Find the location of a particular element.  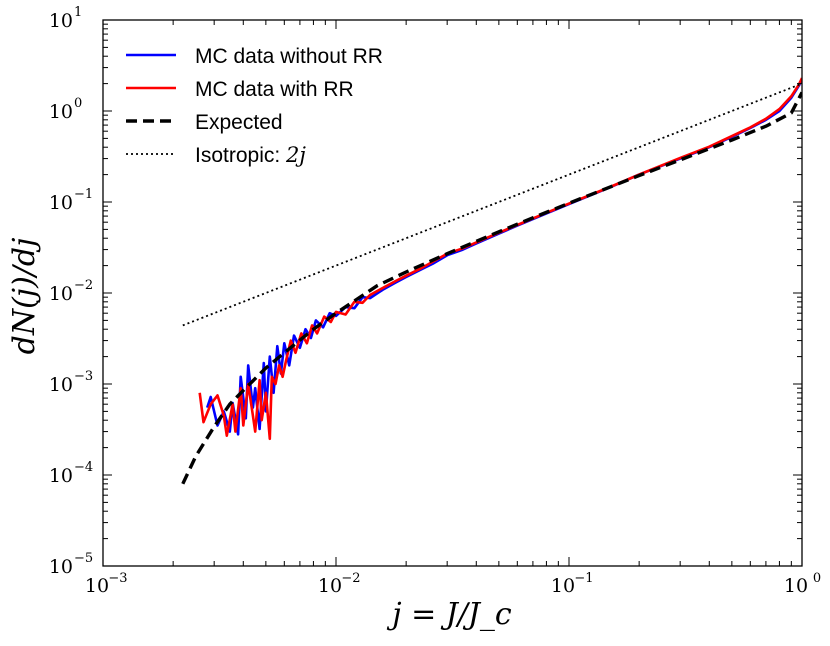

legend-label-1: MC data without RR is located at coordinates (289, 56).